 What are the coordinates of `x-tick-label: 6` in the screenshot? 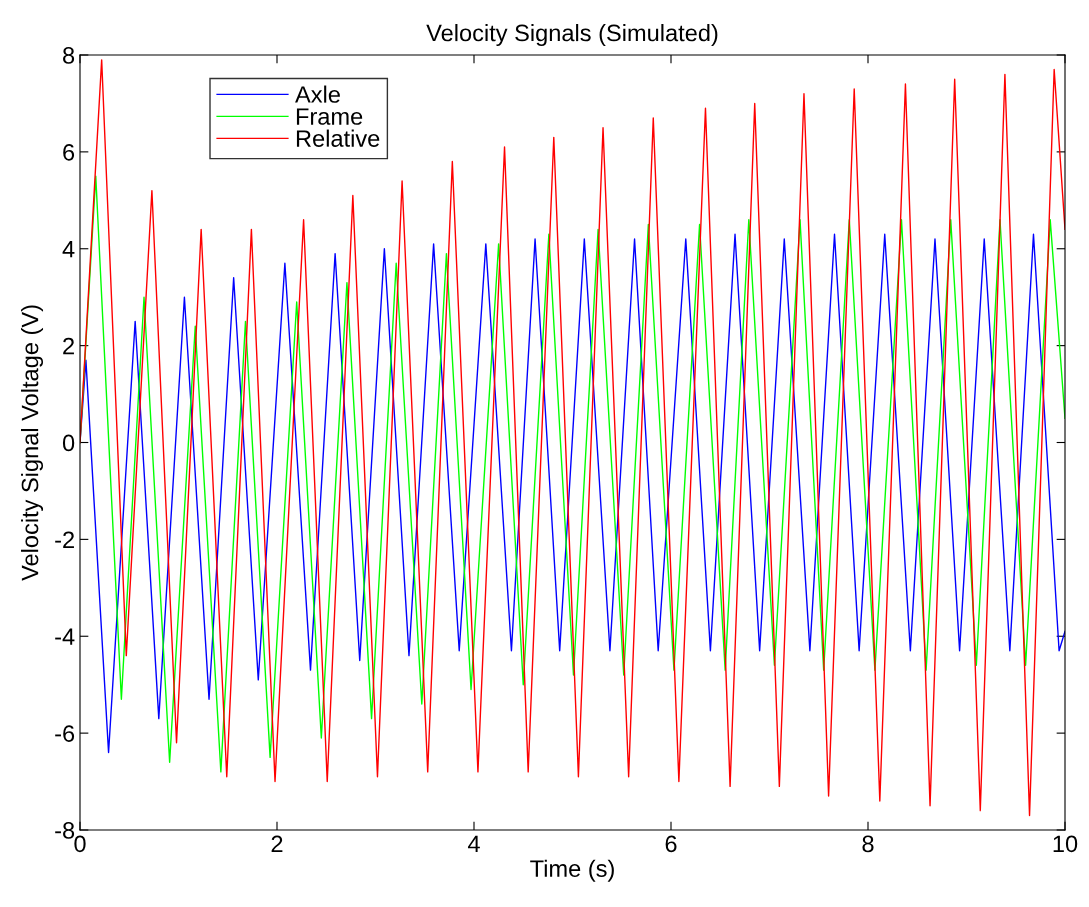 It's located at (671, 844).